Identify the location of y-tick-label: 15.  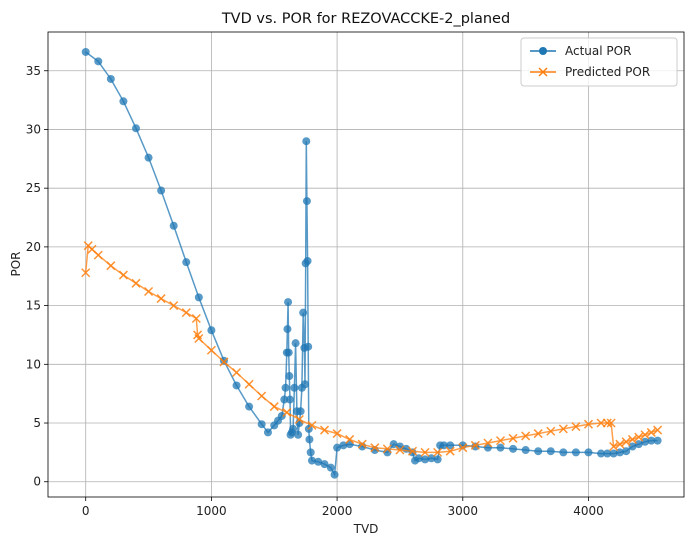
(33, 306).